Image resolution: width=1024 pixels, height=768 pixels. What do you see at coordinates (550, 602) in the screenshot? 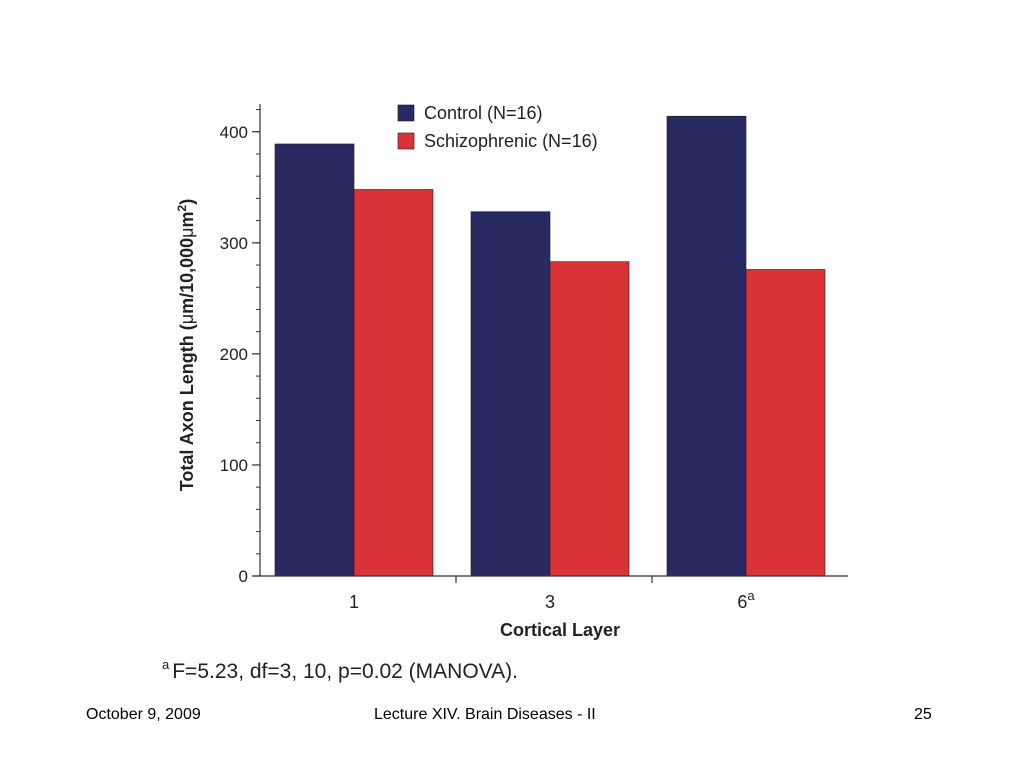
I see `x-tick-label: 3` at bounding box center [550, 602].